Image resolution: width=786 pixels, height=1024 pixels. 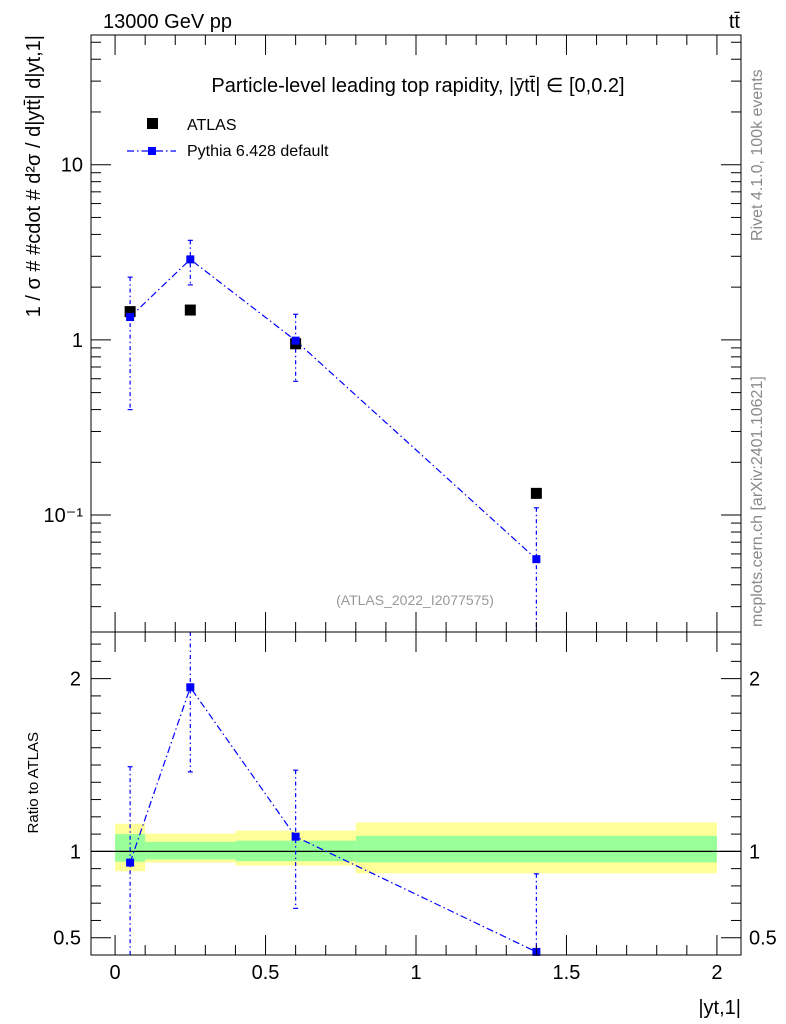 What do you see at coordinates (719, 1008) in the screenshot?
I see `x-axis-label: |yt,1|` at bounding box center [719, 1008].